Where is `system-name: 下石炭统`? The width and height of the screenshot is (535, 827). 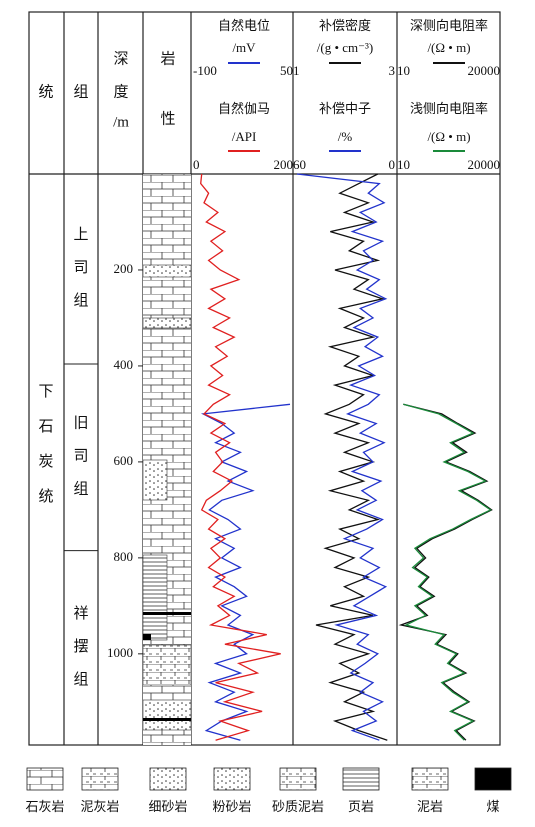 system-name: 下石炭统 is located at coordinates (45, 444).